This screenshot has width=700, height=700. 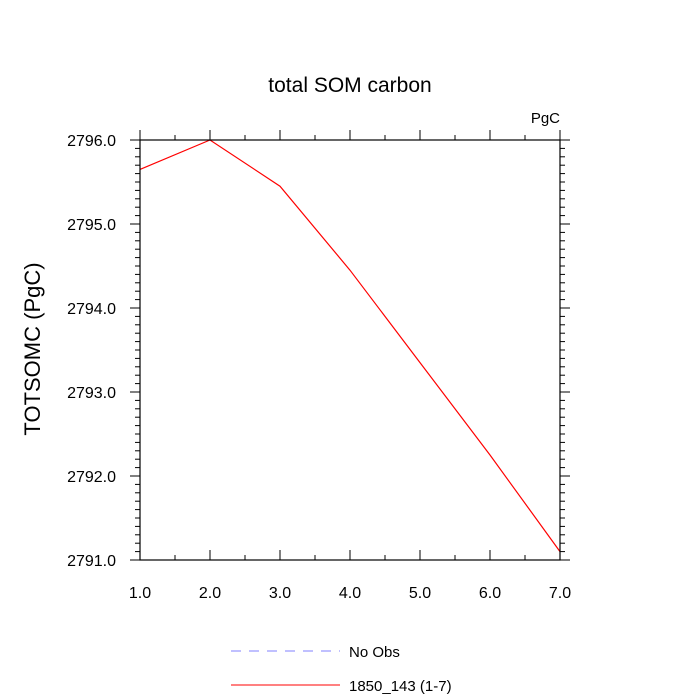 I want to click on x-tick-label: 6.0, so click(x=490, y=593).